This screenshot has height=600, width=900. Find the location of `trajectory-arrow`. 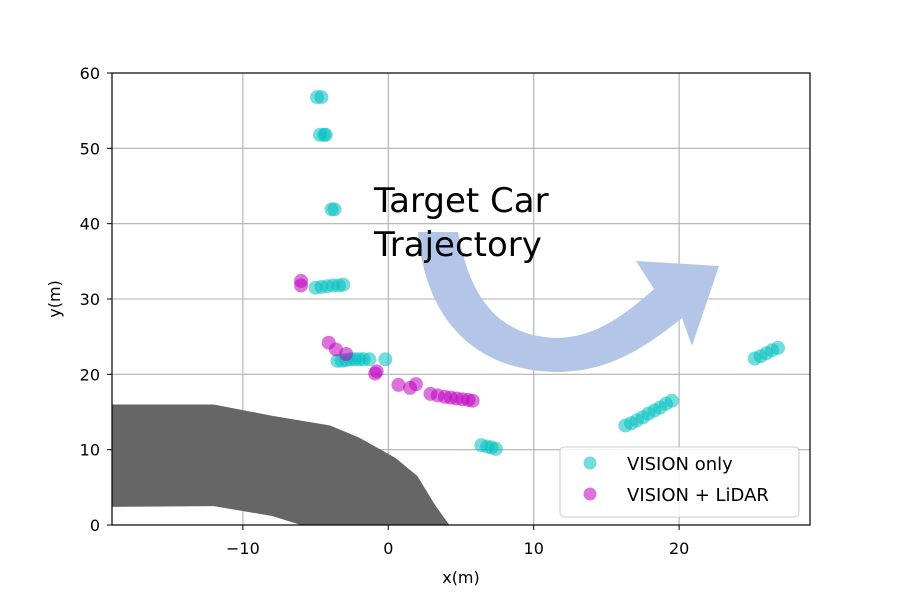

trajectory-arrow is located at coordinates (568, 302).